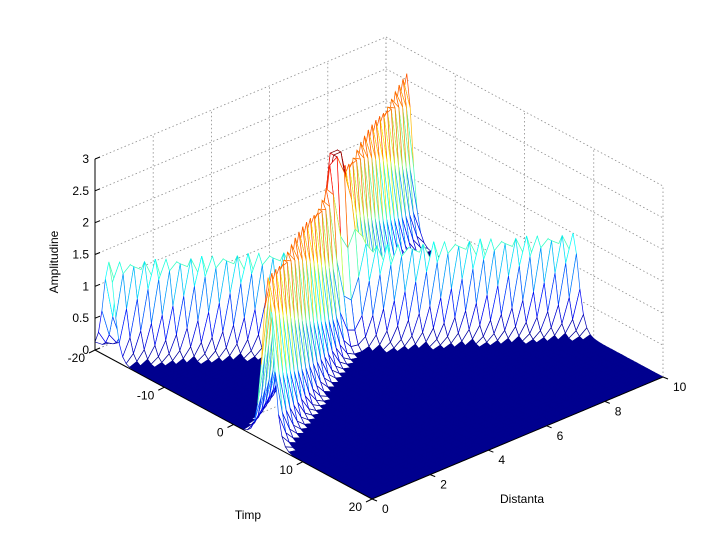 Image resolution: width=728 pixels, height=546 pixels. Describe the element at coordinates (85, 159) in the screenshot. I see `z-tick-label: 3` at that location.